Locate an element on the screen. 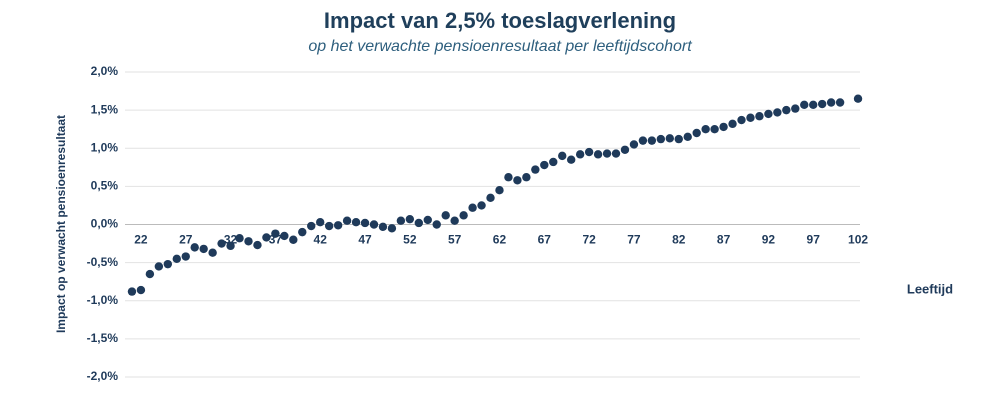 This screenshot has height=414, width=1000. y-tick-label: 1,5% is located at coordinates (105, 109).